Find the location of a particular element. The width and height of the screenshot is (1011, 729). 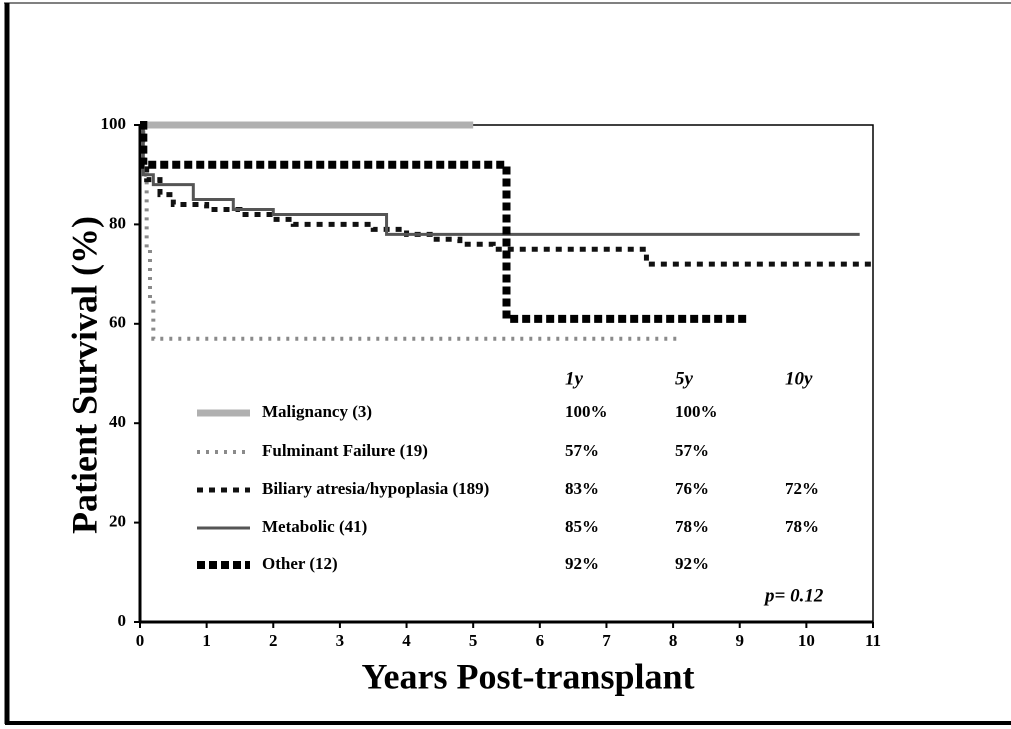

y-tick-label: 40 is located at coordinates (117, 421).